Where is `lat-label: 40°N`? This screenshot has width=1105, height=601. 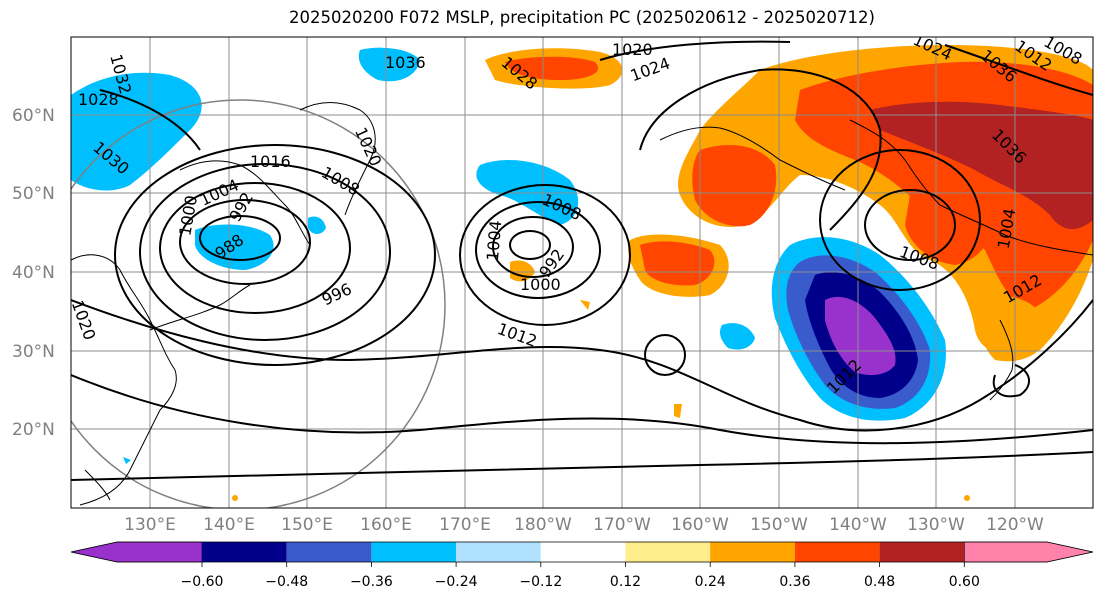 lat-label: 40°N is located at coordinates (33, 273).